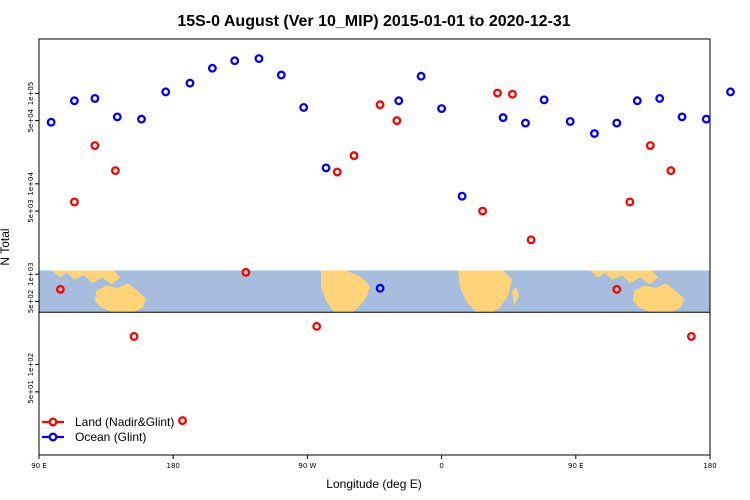 The height and width of the screenshot is (500, 750). Describe the element at coordinates (33, 243) in the screenshot. I see `y-axis: 5e+01 1e+02 5e+02 1e+03 5e+03 1e+04 5e+04 1e+05` at that location.